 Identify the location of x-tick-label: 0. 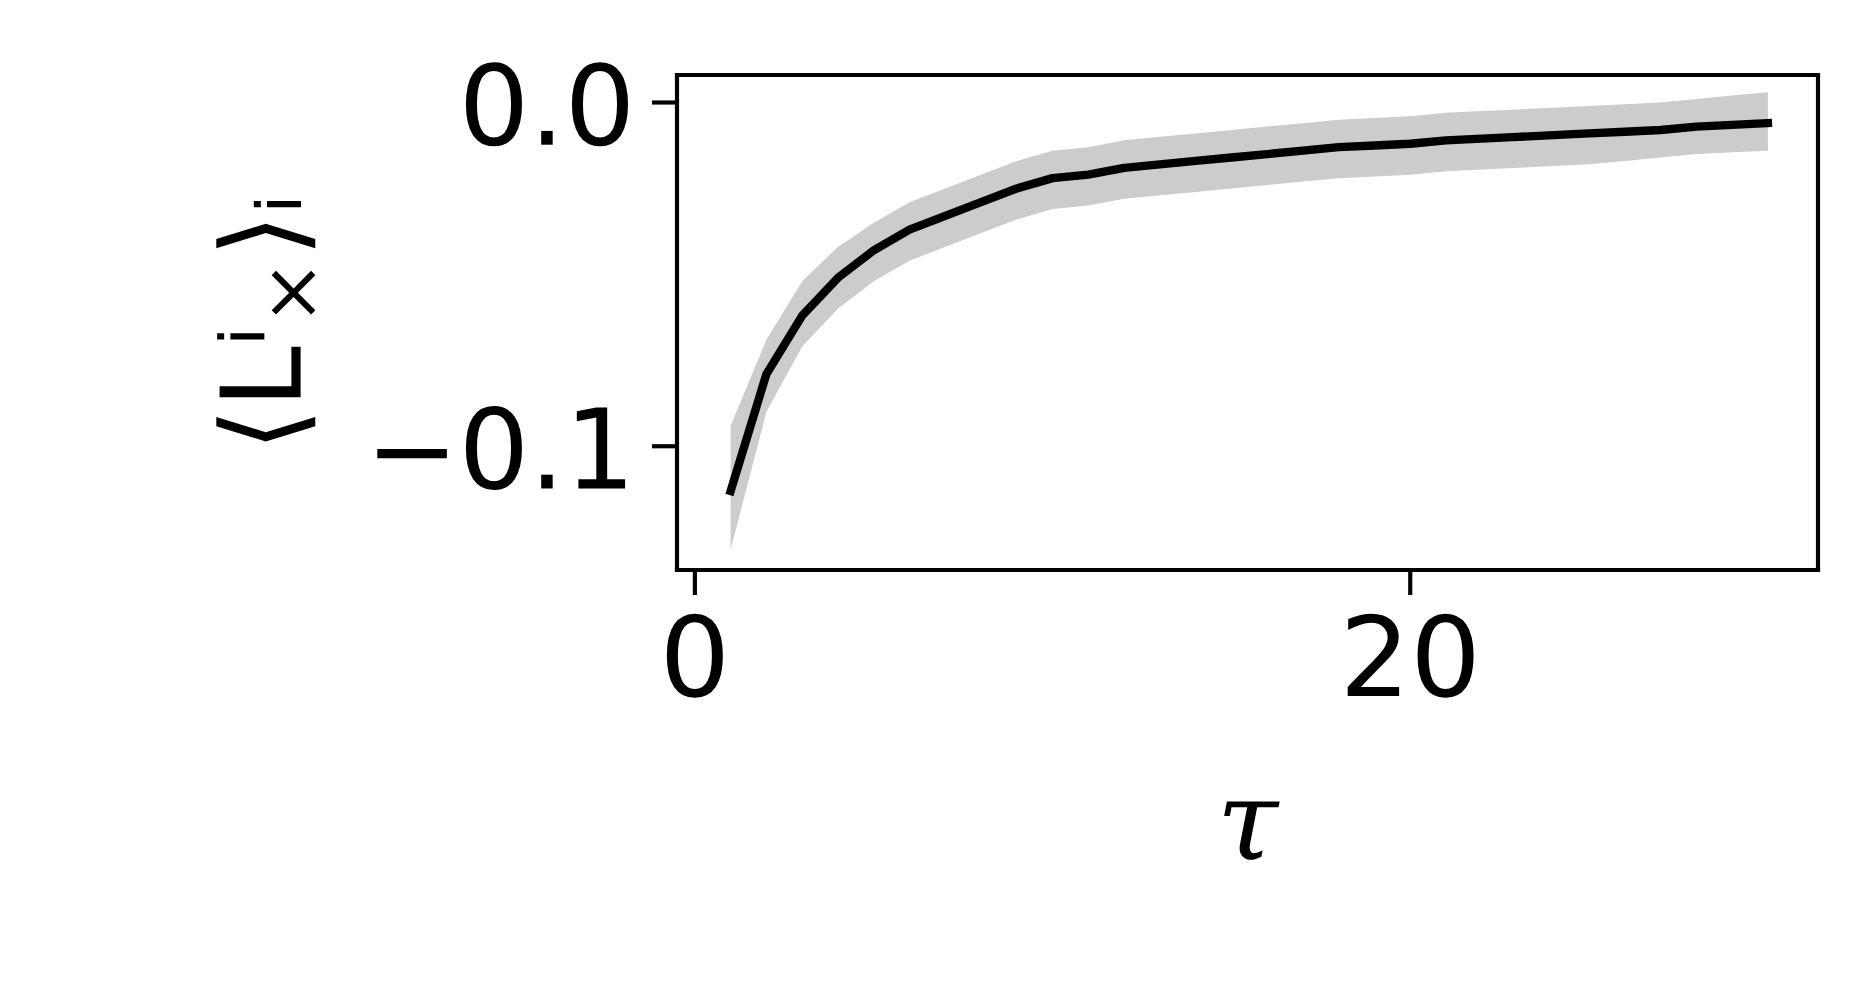
(694, 655).